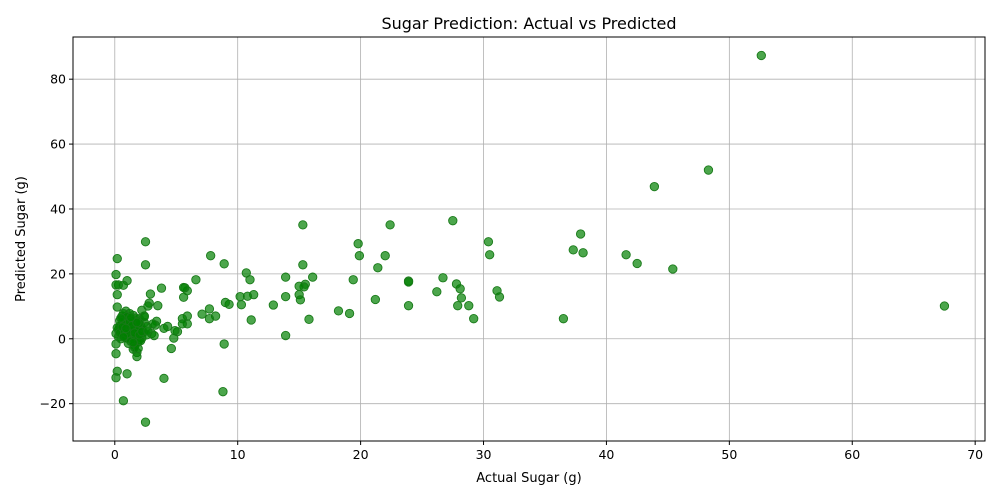 The image size is (1000, 500). What do you see at coordinates (53, 403) in the screenshot?
I see `y-tick-label: −20` at bounding box center [53, 403].